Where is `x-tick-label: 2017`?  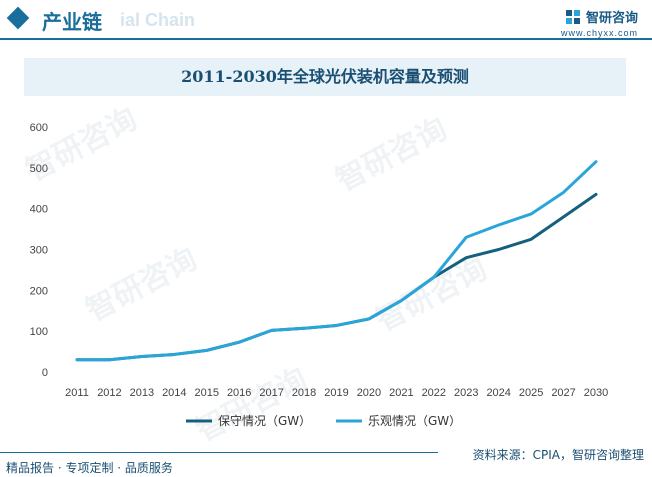
x-tick-label: 2017 is located at coordinates (271, 393).